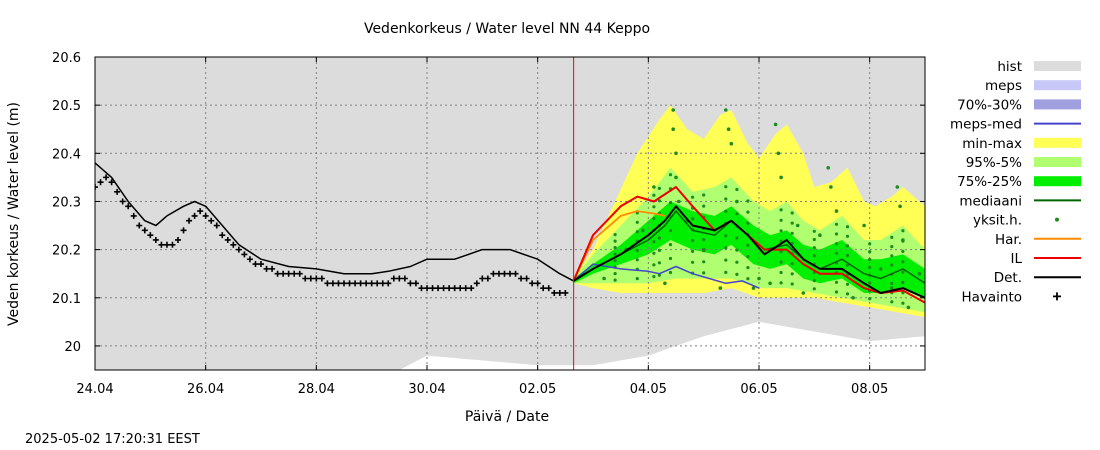 This screenshot has height=450, width=1100. Describe the element at coordinates (994, 163) in the screenshot. I see `legend-label: 95%-5%` at that location.